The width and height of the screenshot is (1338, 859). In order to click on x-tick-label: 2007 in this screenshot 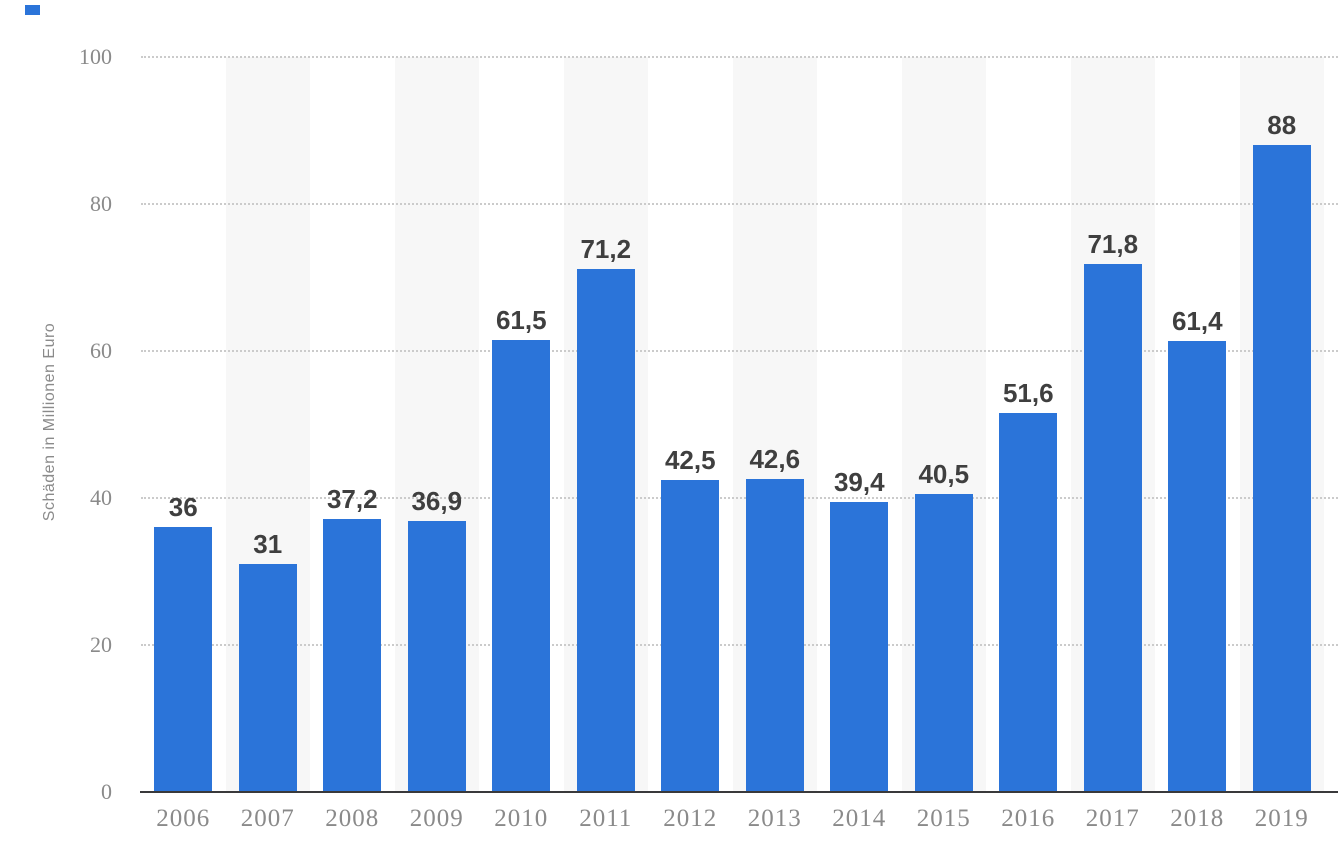, I will do `click(267, 818)`.